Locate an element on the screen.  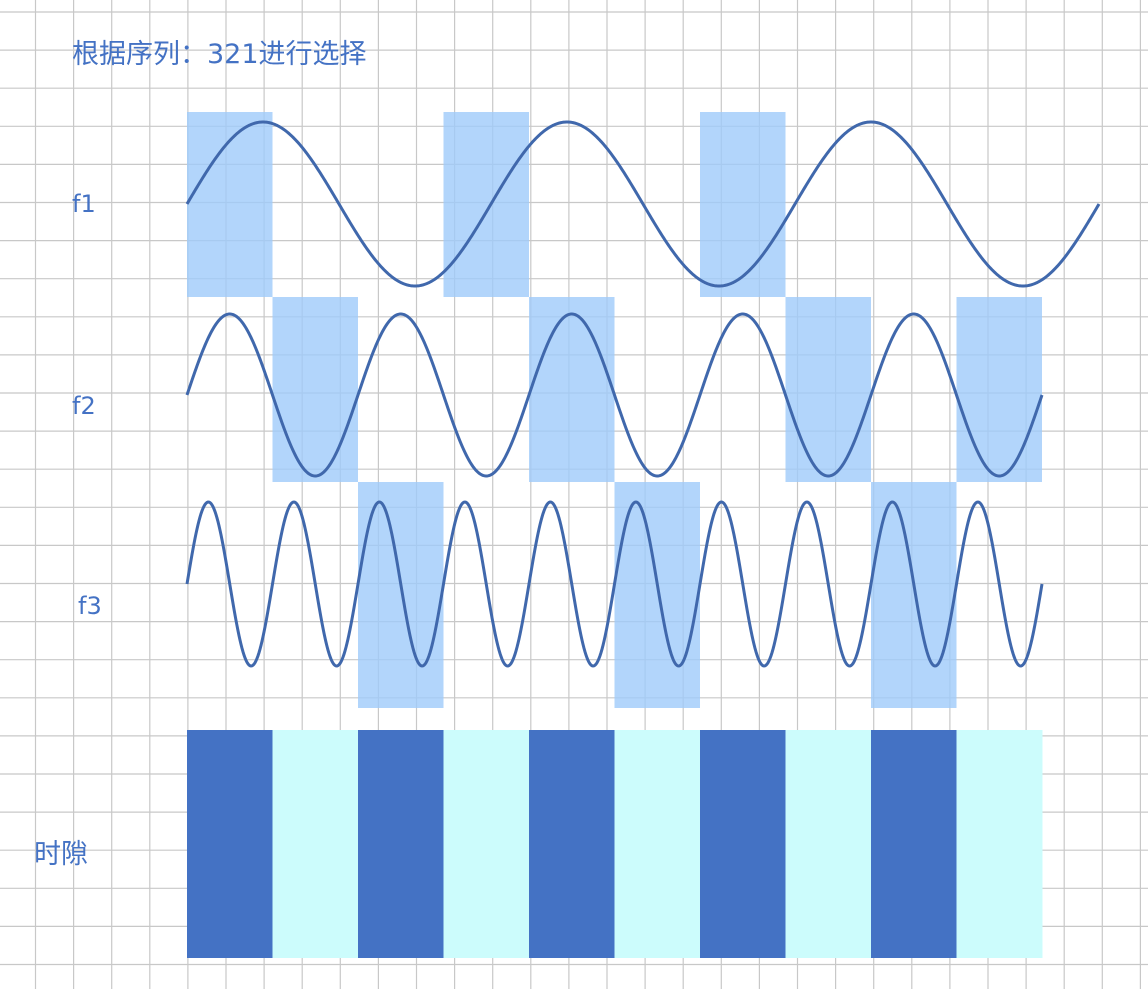
row-label-f2: f2 is located at coordinates (84, 406).